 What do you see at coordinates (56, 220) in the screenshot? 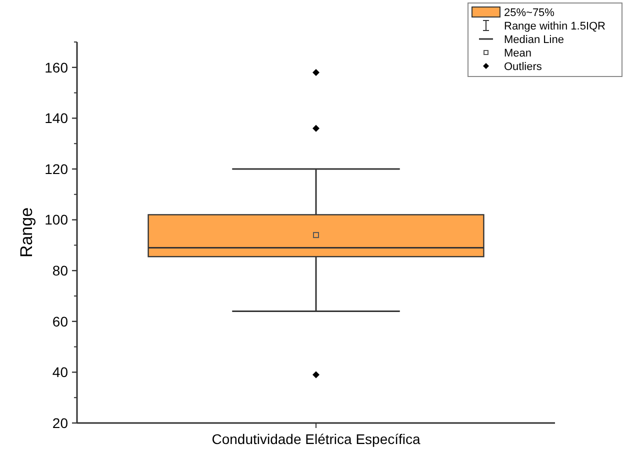
I see `y-tick-label: 100` at bounding box center [56, 220].